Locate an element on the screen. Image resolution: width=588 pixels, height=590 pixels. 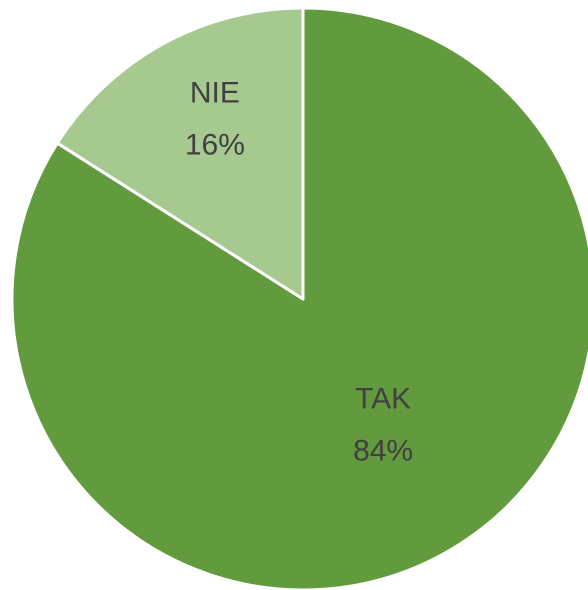
slice-category-label: TAK is located at coordinates (383, 398).